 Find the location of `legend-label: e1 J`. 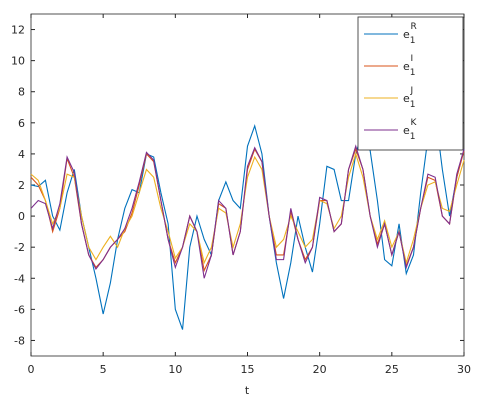

legend-label: e1 J is located at coordinates (409, 98).